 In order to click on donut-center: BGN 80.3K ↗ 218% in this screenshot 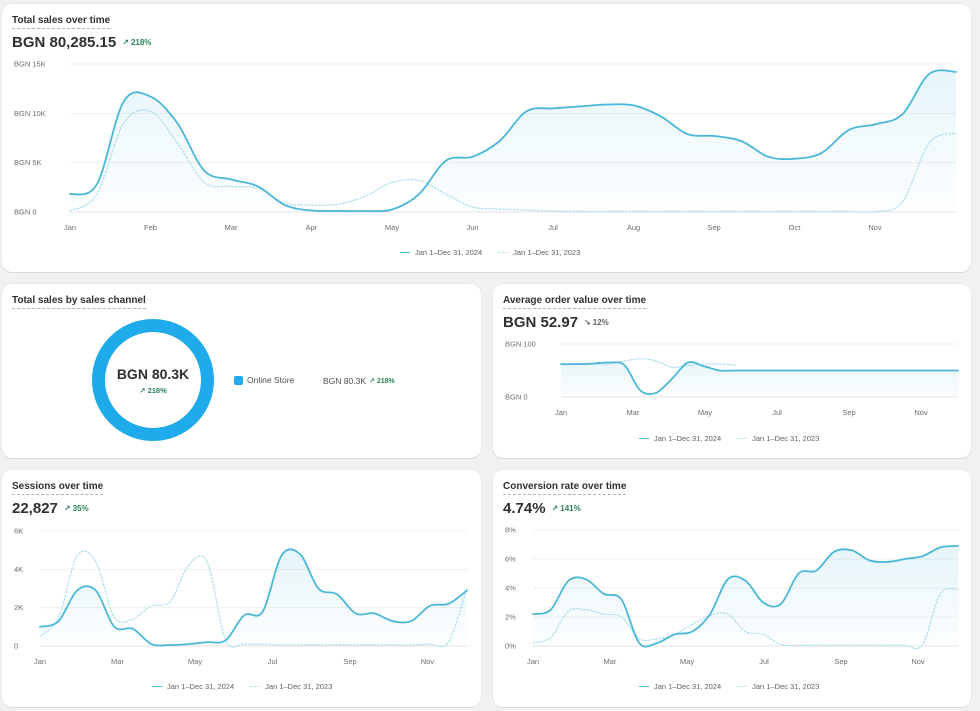, I will do `click(153, 380)`.